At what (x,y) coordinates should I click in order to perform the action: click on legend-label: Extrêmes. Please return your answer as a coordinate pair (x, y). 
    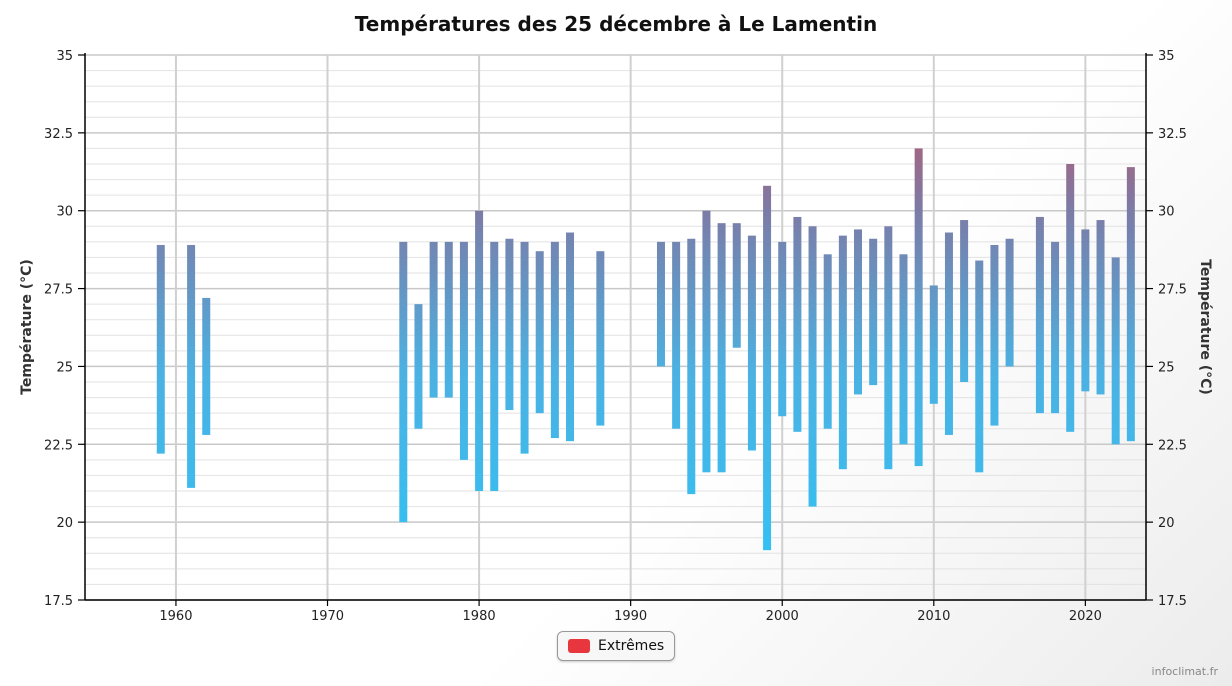
    Looking at the image, I should click on (631, 646).